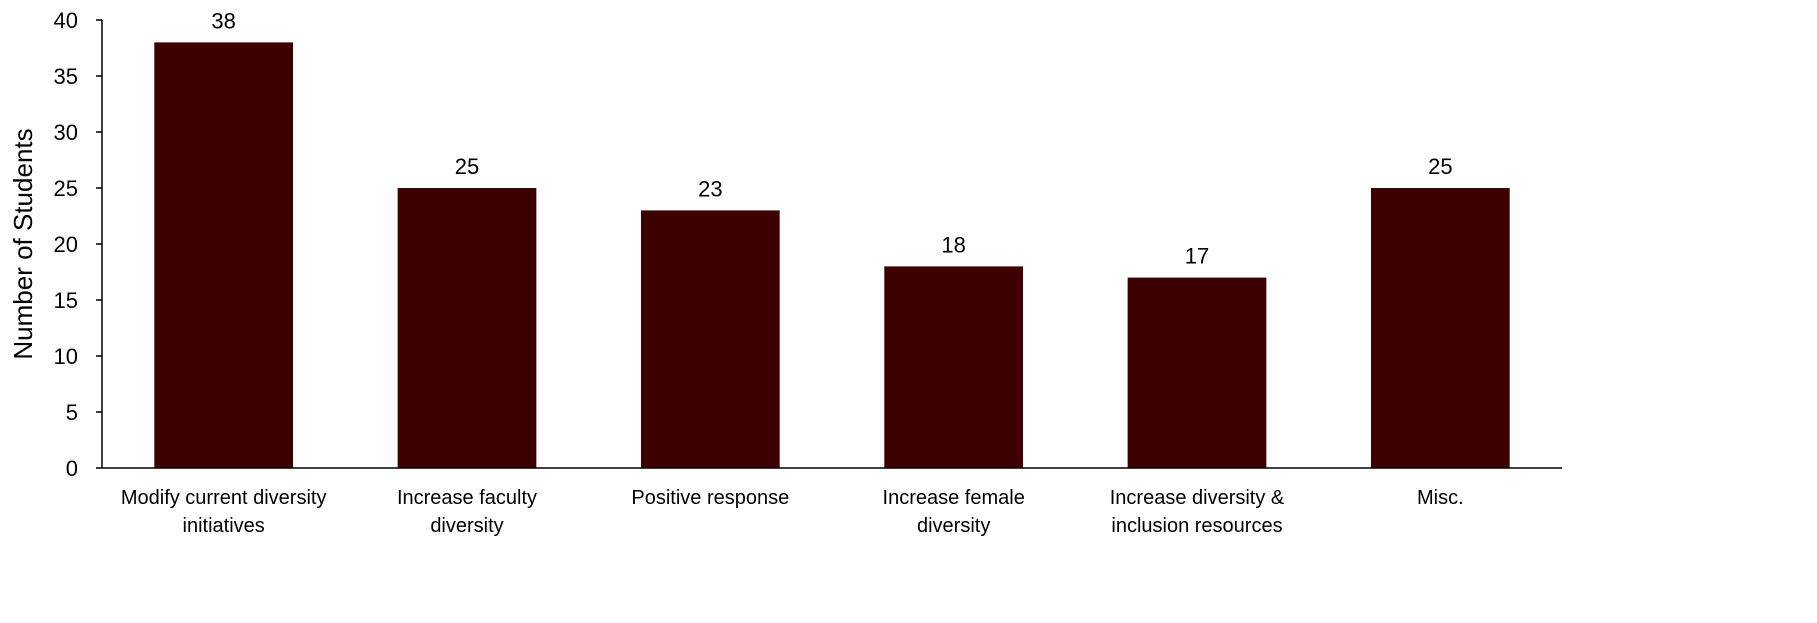  I want to click on y-axis-title: Number of Students, so click(23, 243).